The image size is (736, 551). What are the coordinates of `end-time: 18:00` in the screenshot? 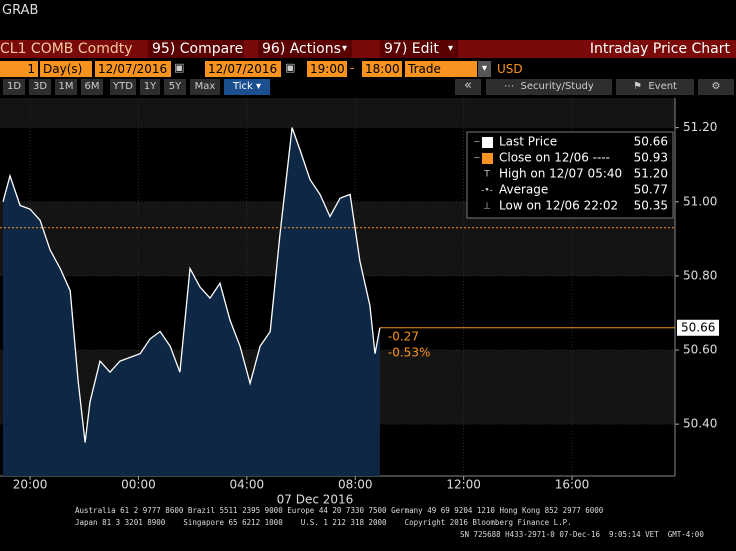 It's located at (382, 69).